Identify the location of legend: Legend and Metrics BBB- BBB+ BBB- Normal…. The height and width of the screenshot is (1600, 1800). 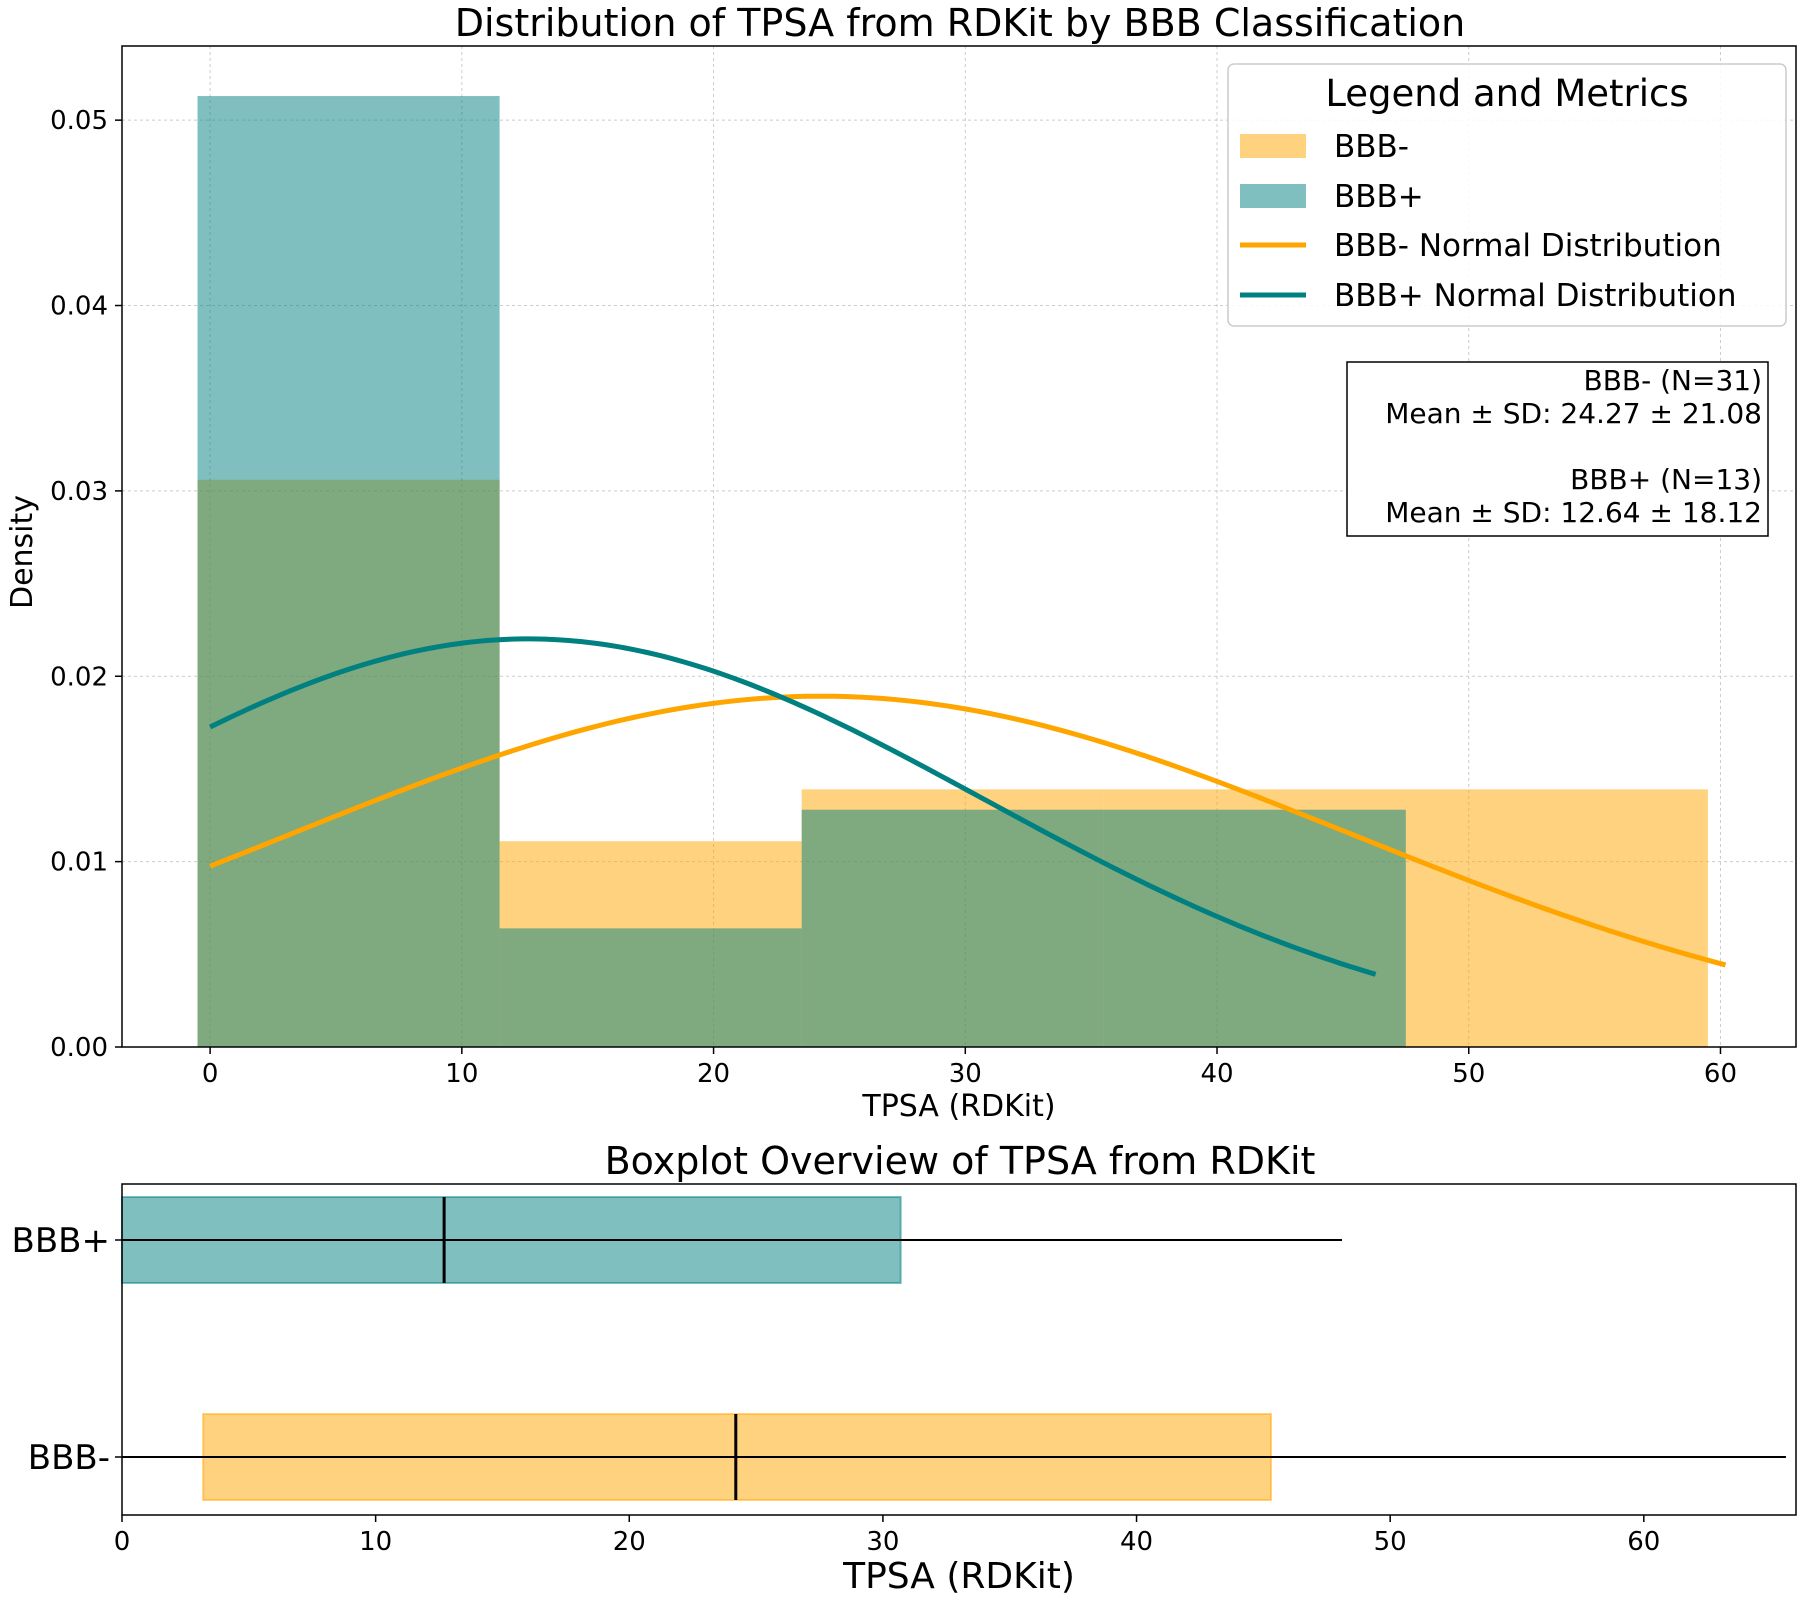
(1507, 195).